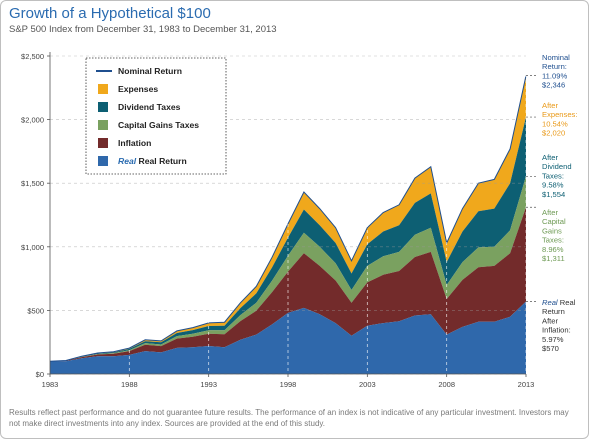 The image size is (589, 439). I want to click on y-tick-label: $1,000, so click(32, 247).